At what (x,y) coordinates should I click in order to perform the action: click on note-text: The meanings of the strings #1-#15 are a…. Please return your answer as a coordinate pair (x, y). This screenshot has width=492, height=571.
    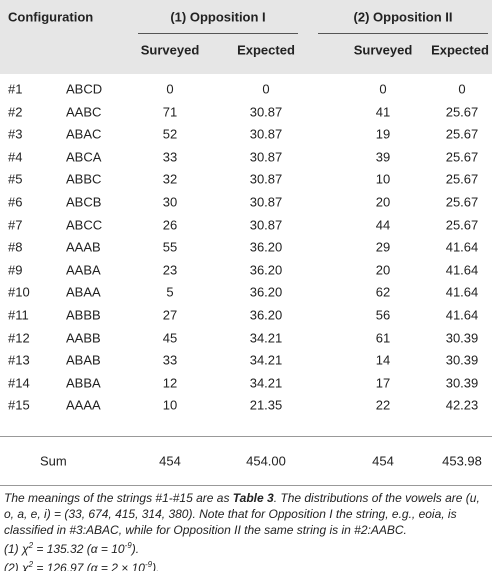
    Looking at the image, I should click on (118, 498).